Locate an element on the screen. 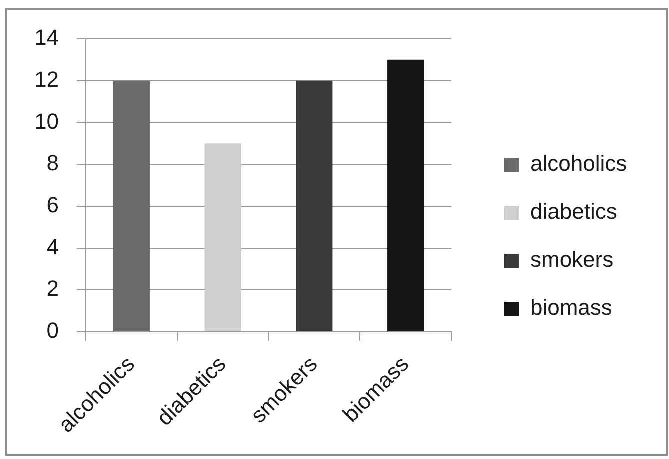 Image resolution: width=669 pixels, height=459 pixels. legend-label: biomass is located at coordinates (571, 307).